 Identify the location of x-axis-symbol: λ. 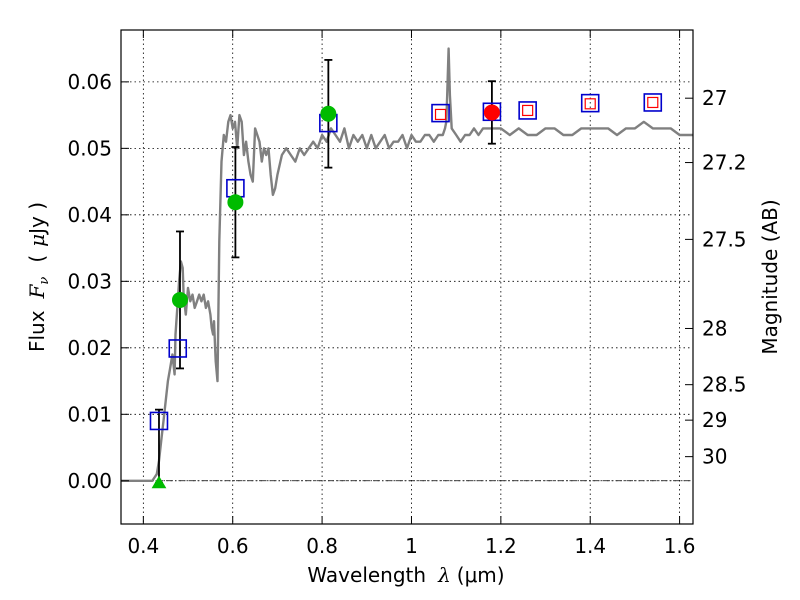
(444, 575).